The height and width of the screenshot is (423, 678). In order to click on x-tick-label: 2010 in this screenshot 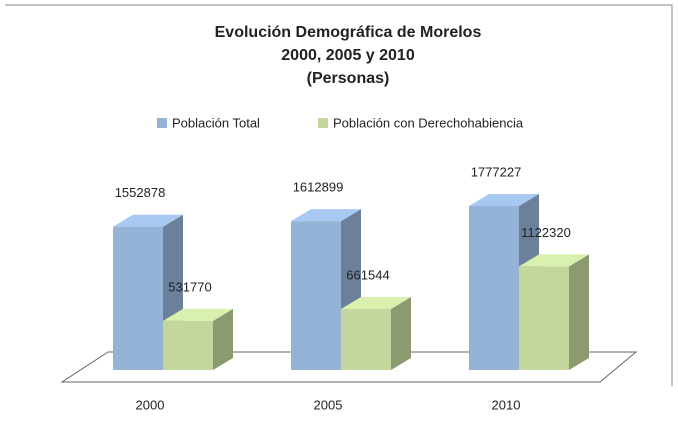, I will do `click(506, 404)`.